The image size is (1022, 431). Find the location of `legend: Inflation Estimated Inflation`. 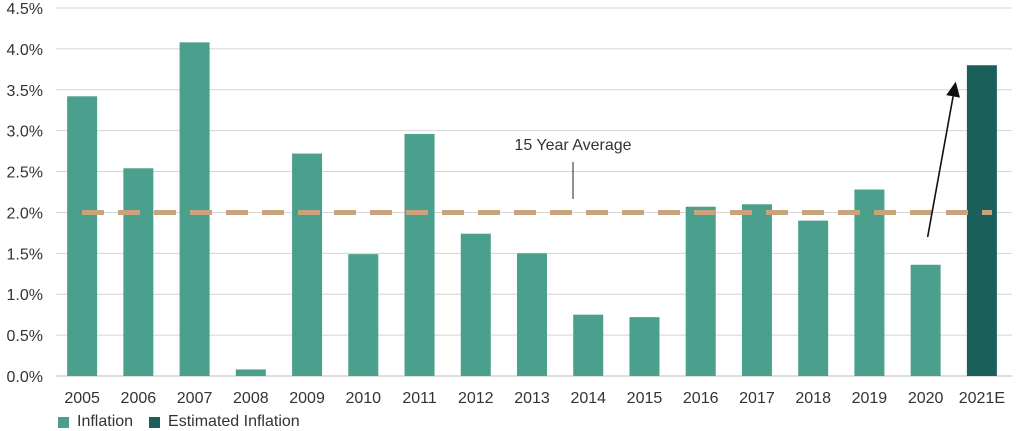

legend: Inflation Estimated Inflation is located at coordinates (187, 422).